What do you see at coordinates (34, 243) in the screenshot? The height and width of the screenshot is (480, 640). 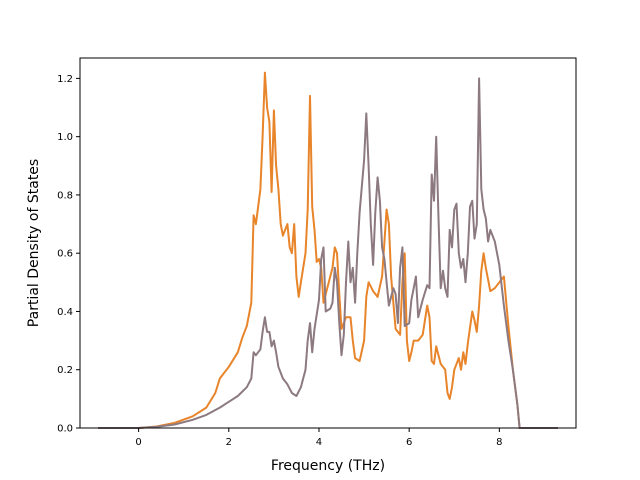 I see `y-axis-label: Partial Density of States` at bounding box center [34, 243].